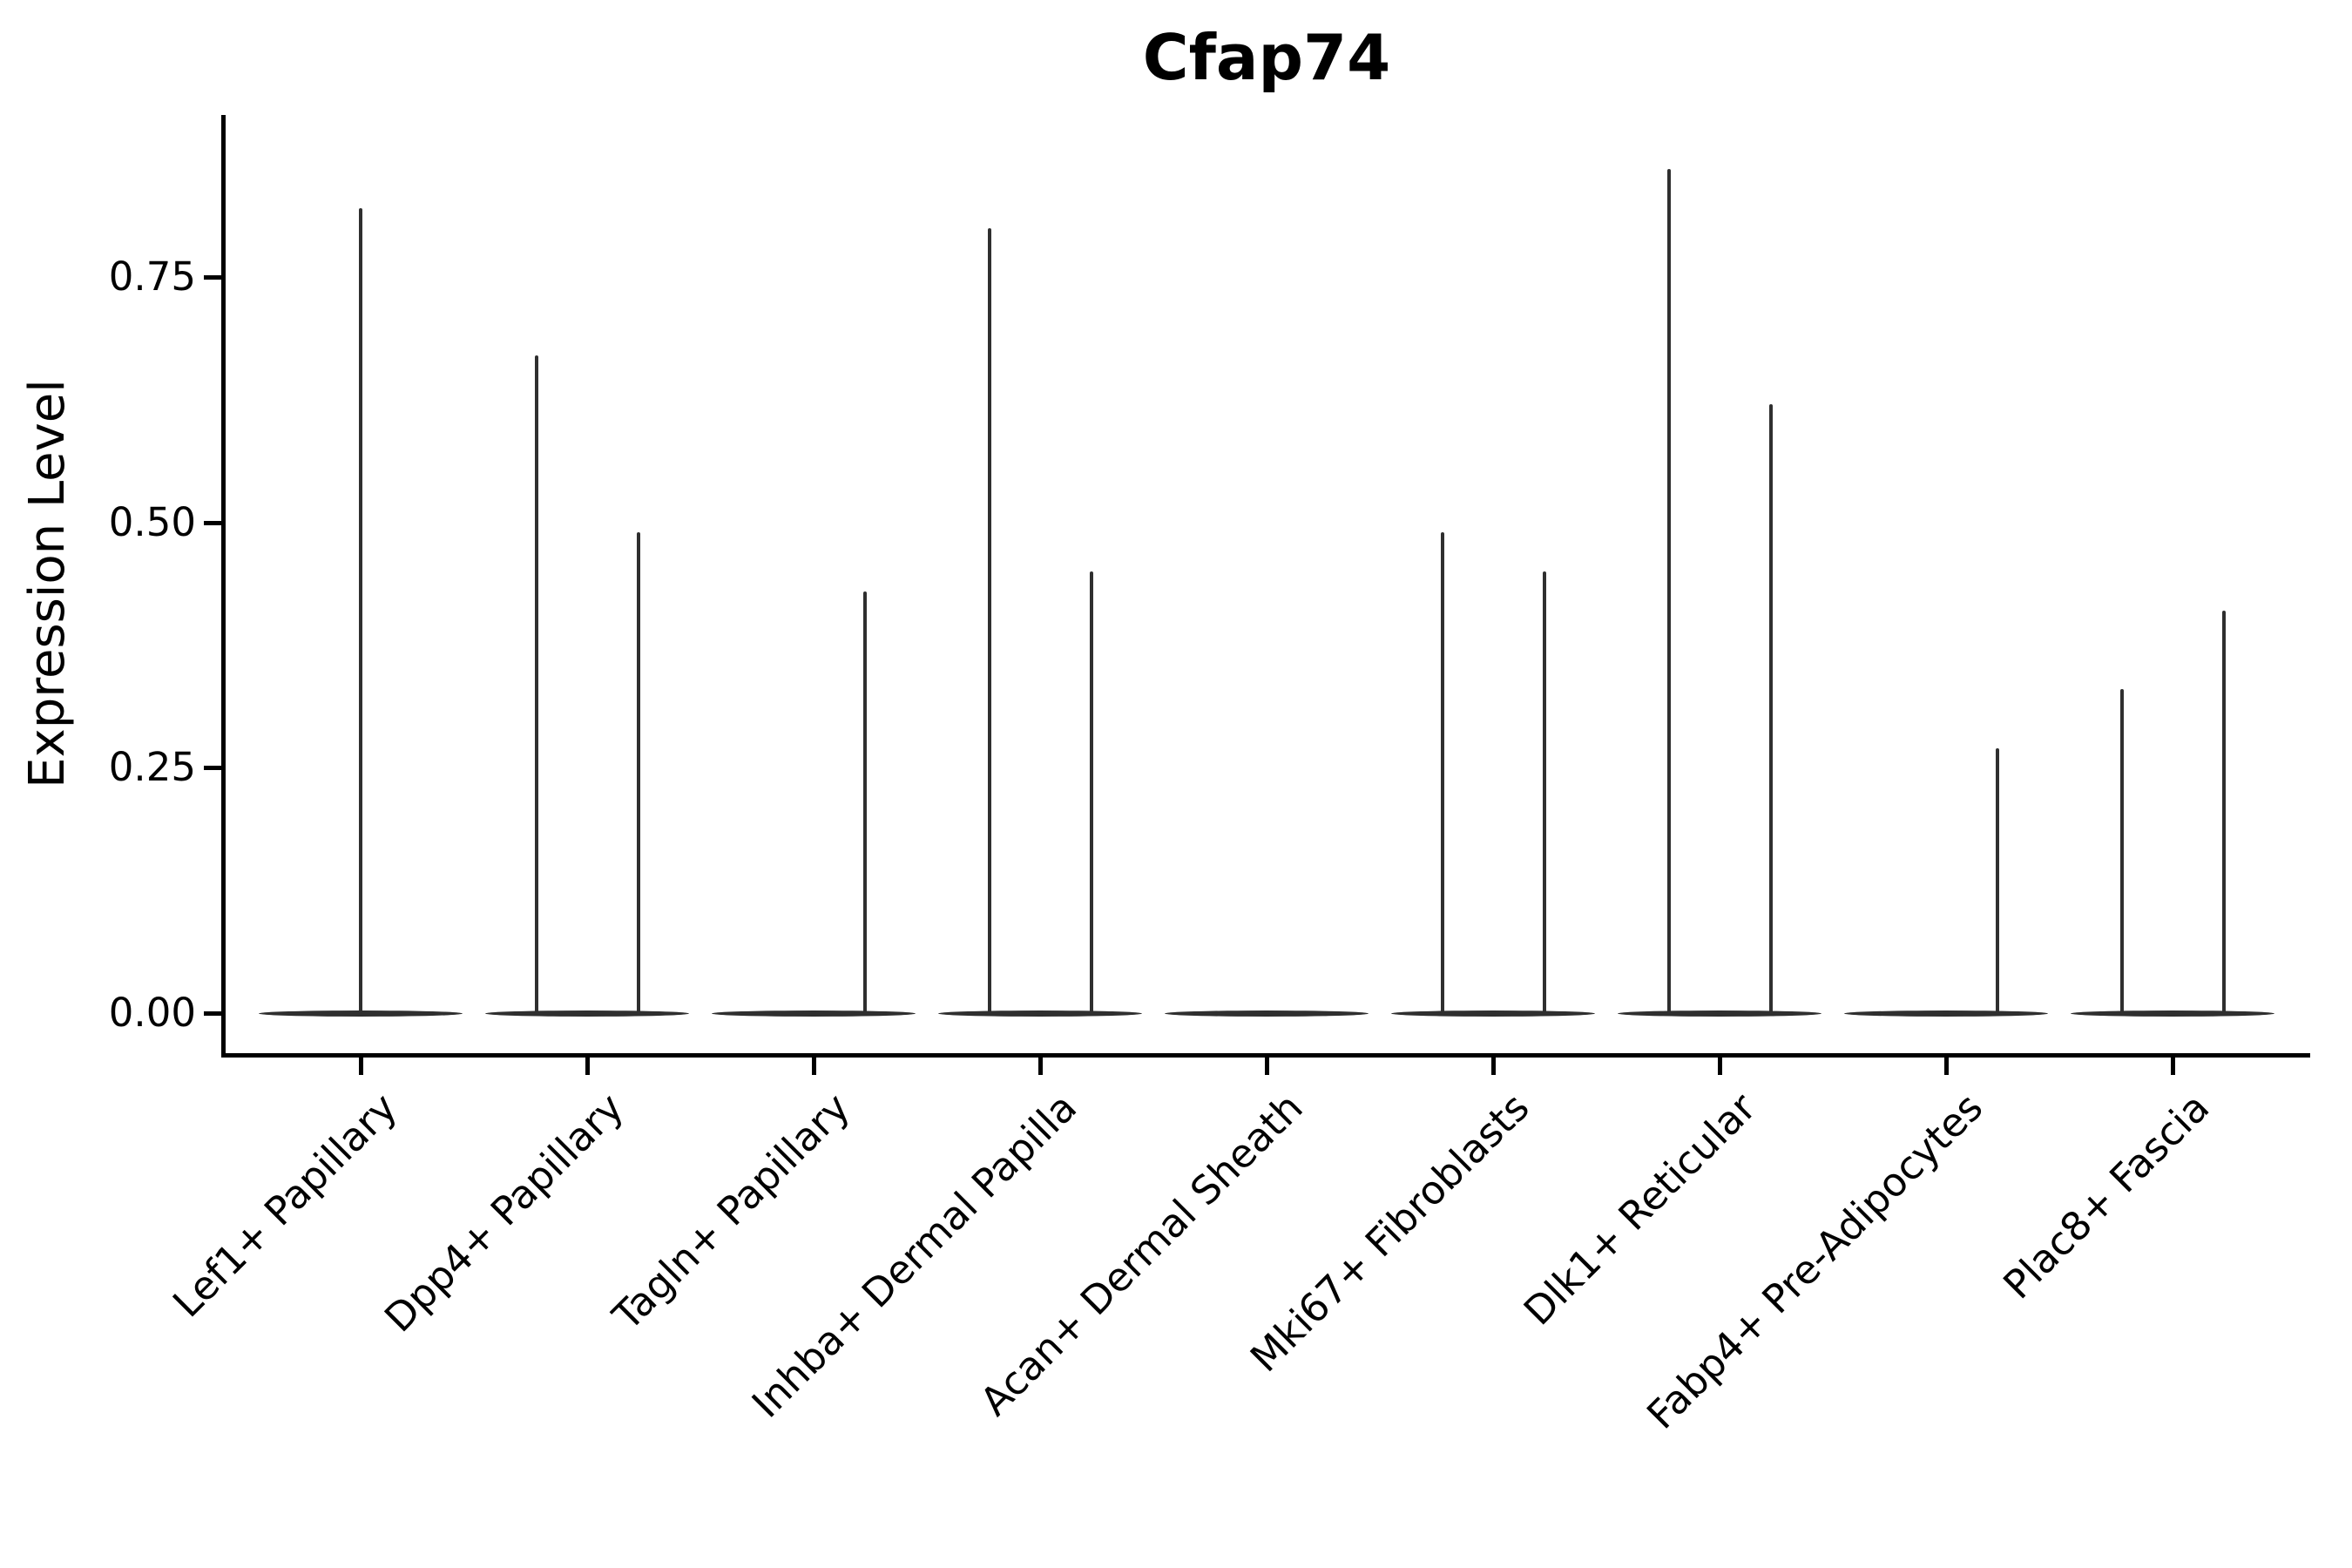  Describe the element at coordinates (732, 1212) in the screenshot. I see `x-axis-category-label: Tagln+ Papillary` at that location.